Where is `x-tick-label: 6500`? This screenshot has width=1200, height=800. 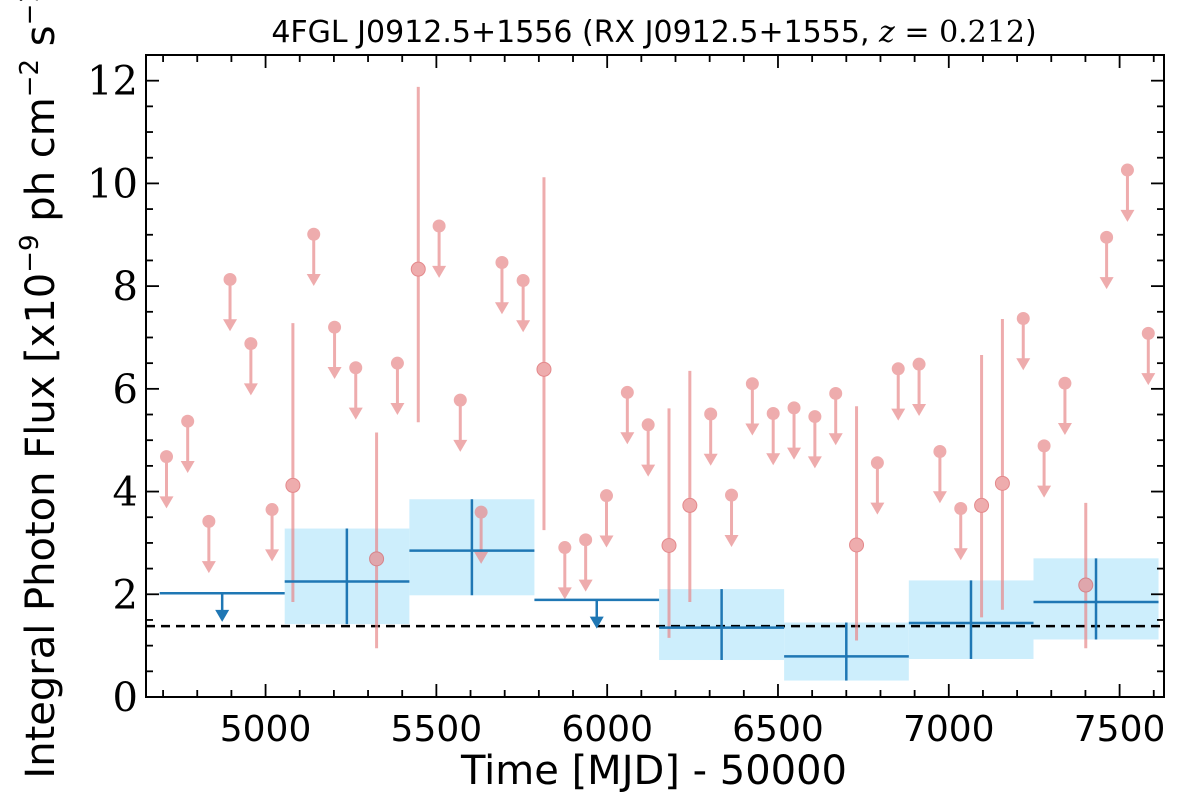
x-tick-label: 6500 is located at coordinates (778, 729).